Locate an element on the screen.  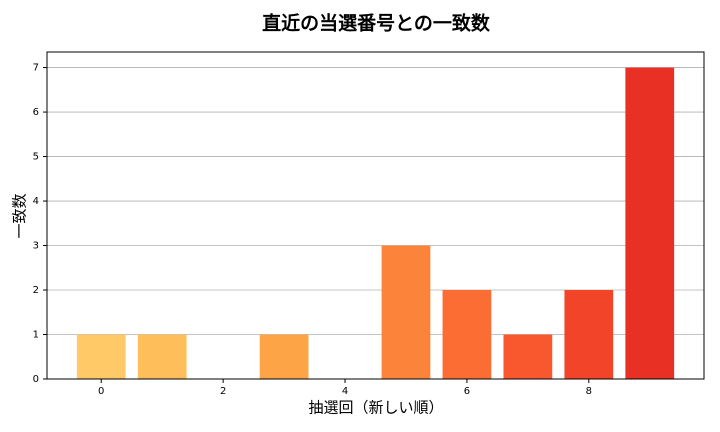
chart-title: 直近の当選番号との一致数 is located at coordinates (376, 23).